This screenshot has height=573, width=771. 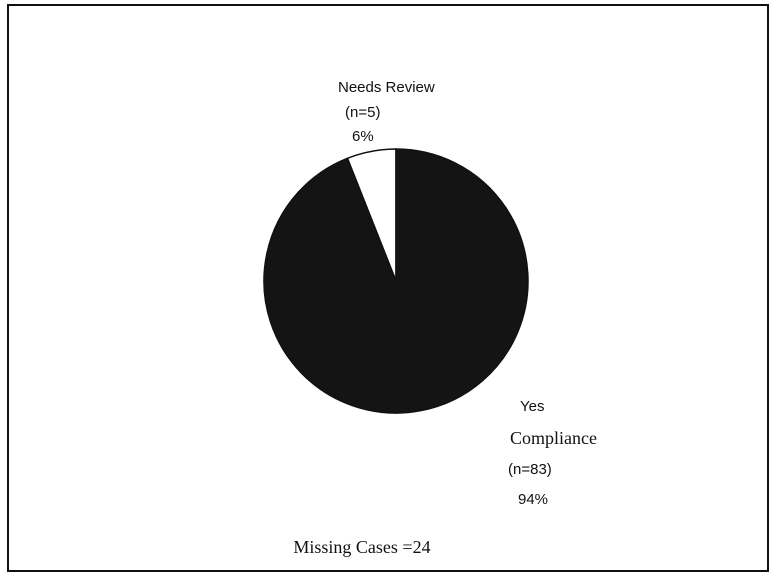 I want to click on count-label: (n=5), so click(x=362, y=112).